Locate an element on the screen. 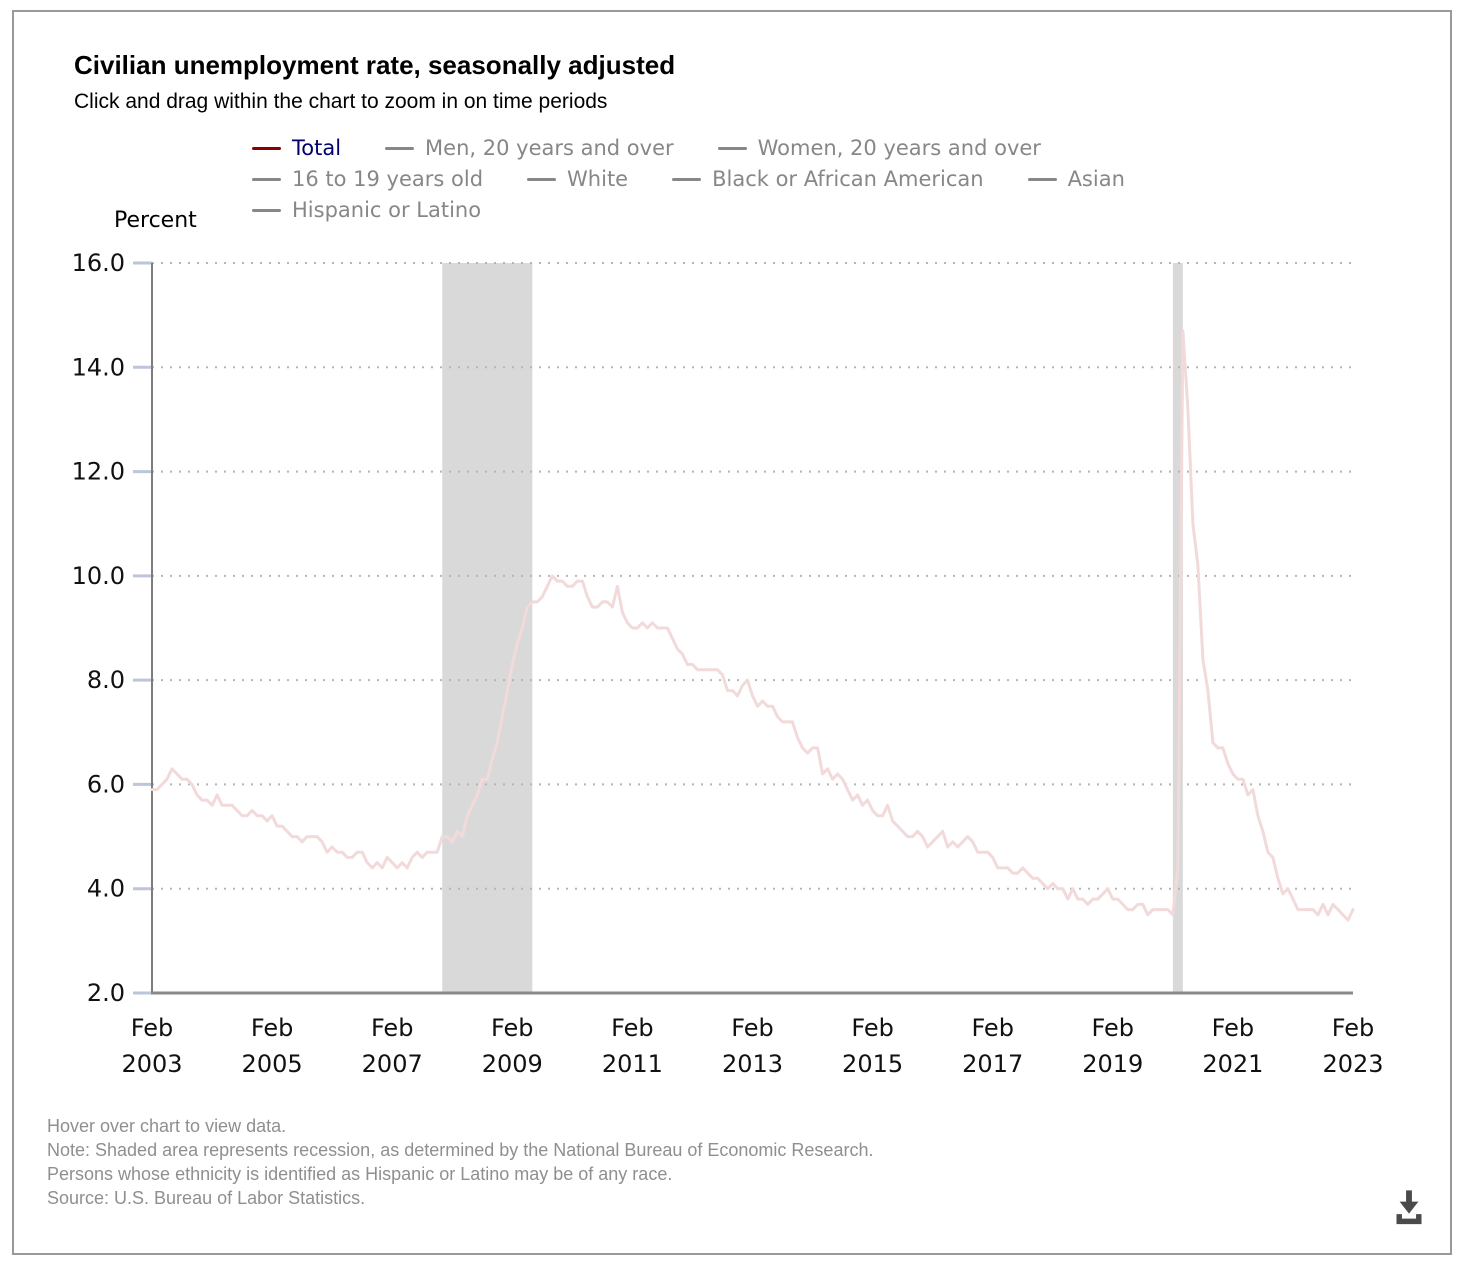 The width and height of the screenshot is (1464, 1266). download-button is located at coordinates (1409, 1207).